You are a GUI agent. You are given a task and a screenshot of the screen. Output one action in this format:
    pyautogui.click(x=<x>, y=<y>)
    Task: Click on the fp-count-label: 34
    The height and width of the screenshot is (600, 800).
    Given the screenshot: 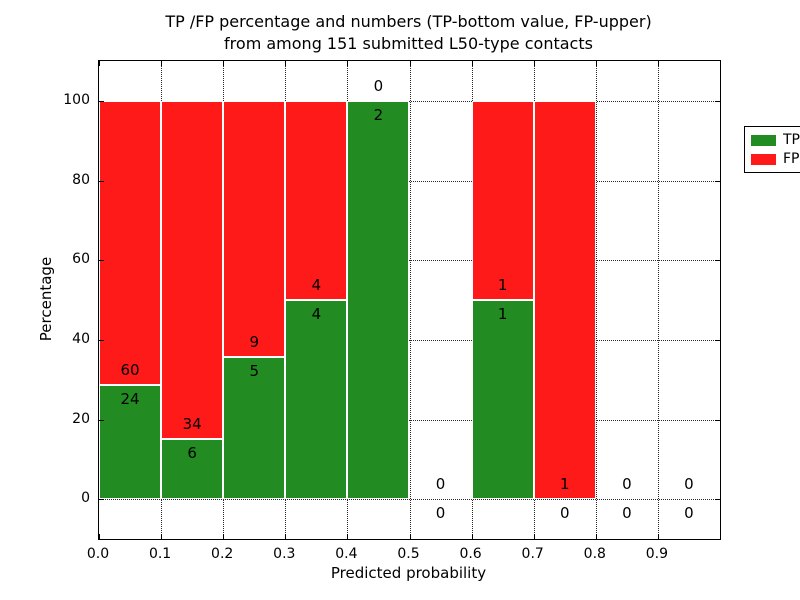 What is the action you would take?
    pyautogui.click(x=192, y=424)
    